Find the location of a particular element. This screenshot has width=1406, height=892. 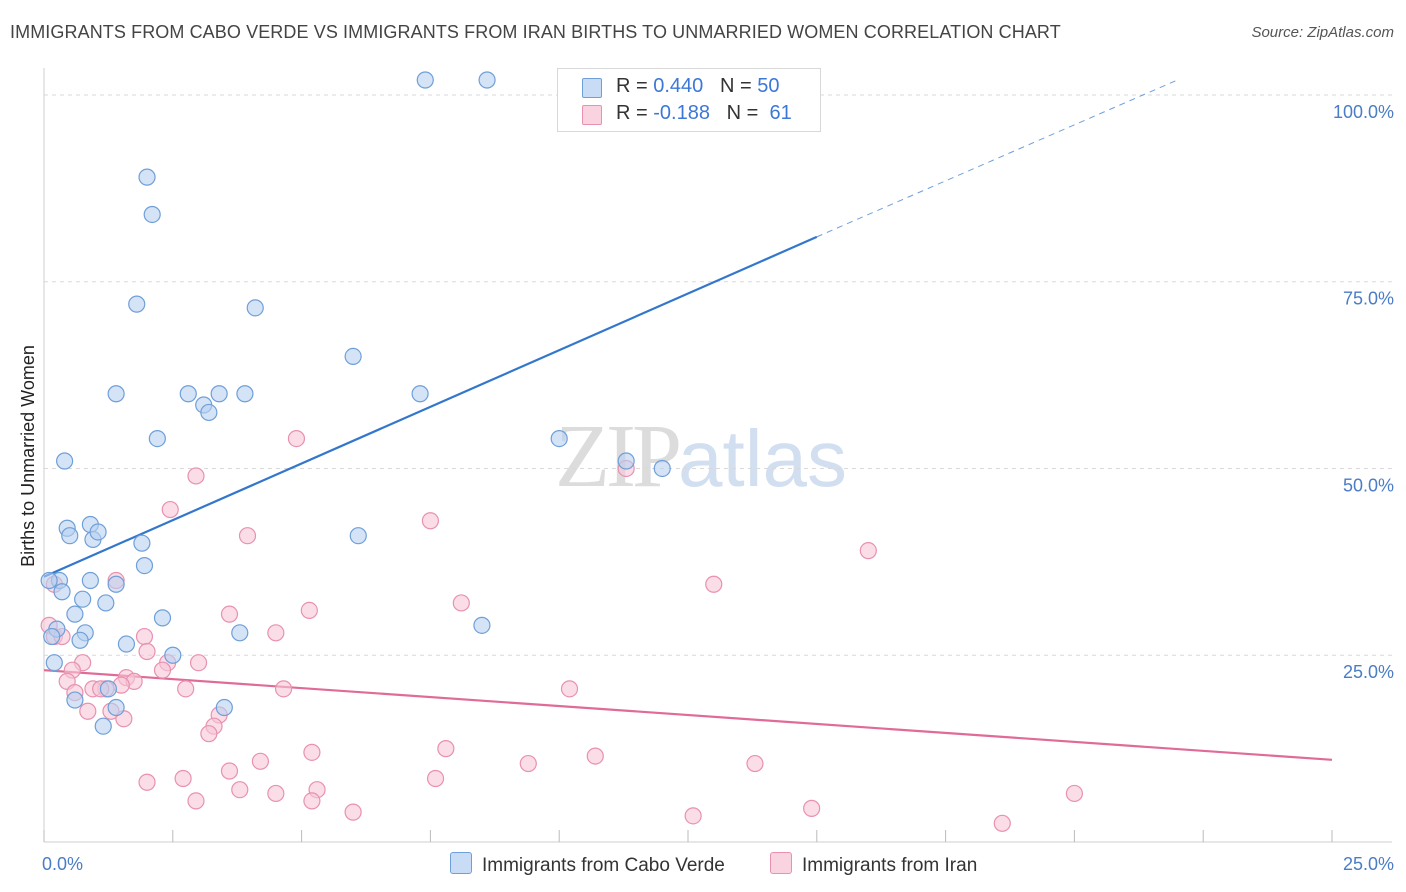

trend-line-cabo-verde-extension is located at coordinates (997, 158).